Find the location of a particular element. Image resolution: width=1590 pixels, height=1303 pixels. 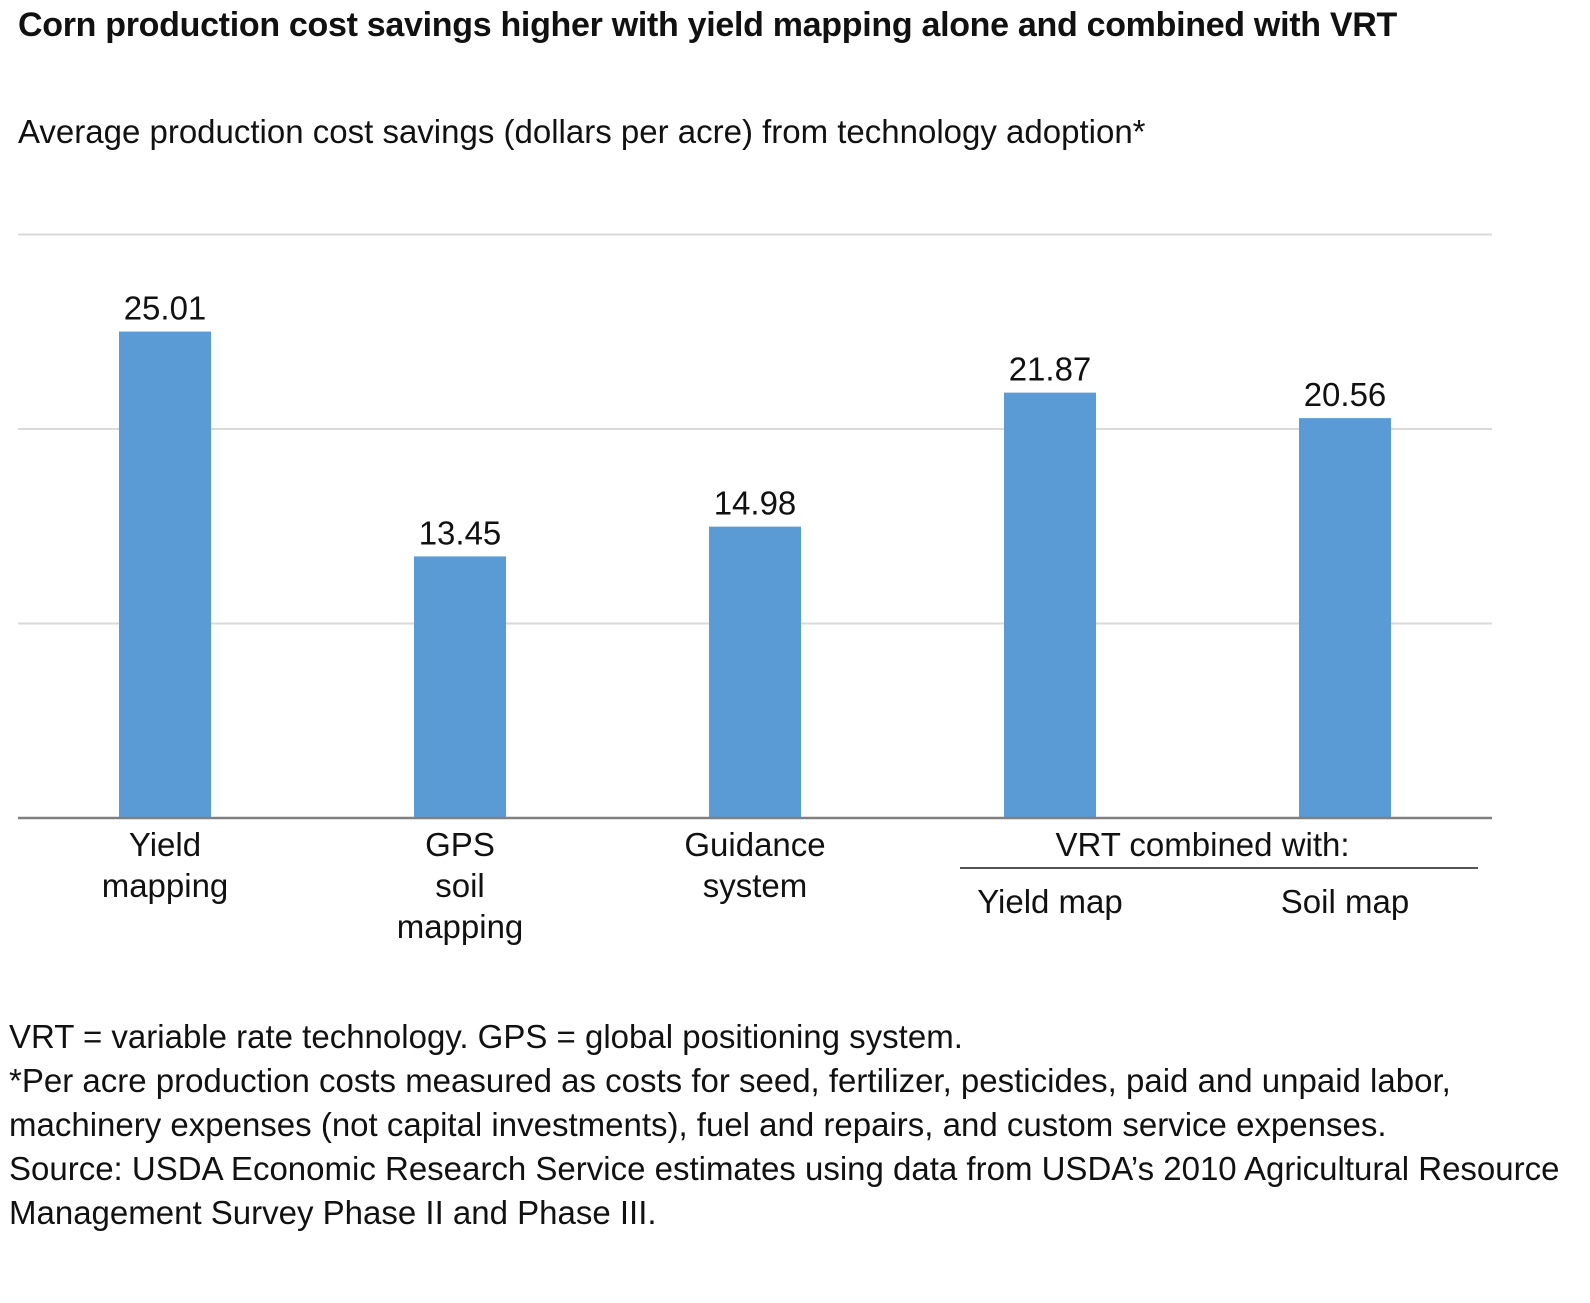

value-label-1: 13.45 is located at coordinates (460, 532).